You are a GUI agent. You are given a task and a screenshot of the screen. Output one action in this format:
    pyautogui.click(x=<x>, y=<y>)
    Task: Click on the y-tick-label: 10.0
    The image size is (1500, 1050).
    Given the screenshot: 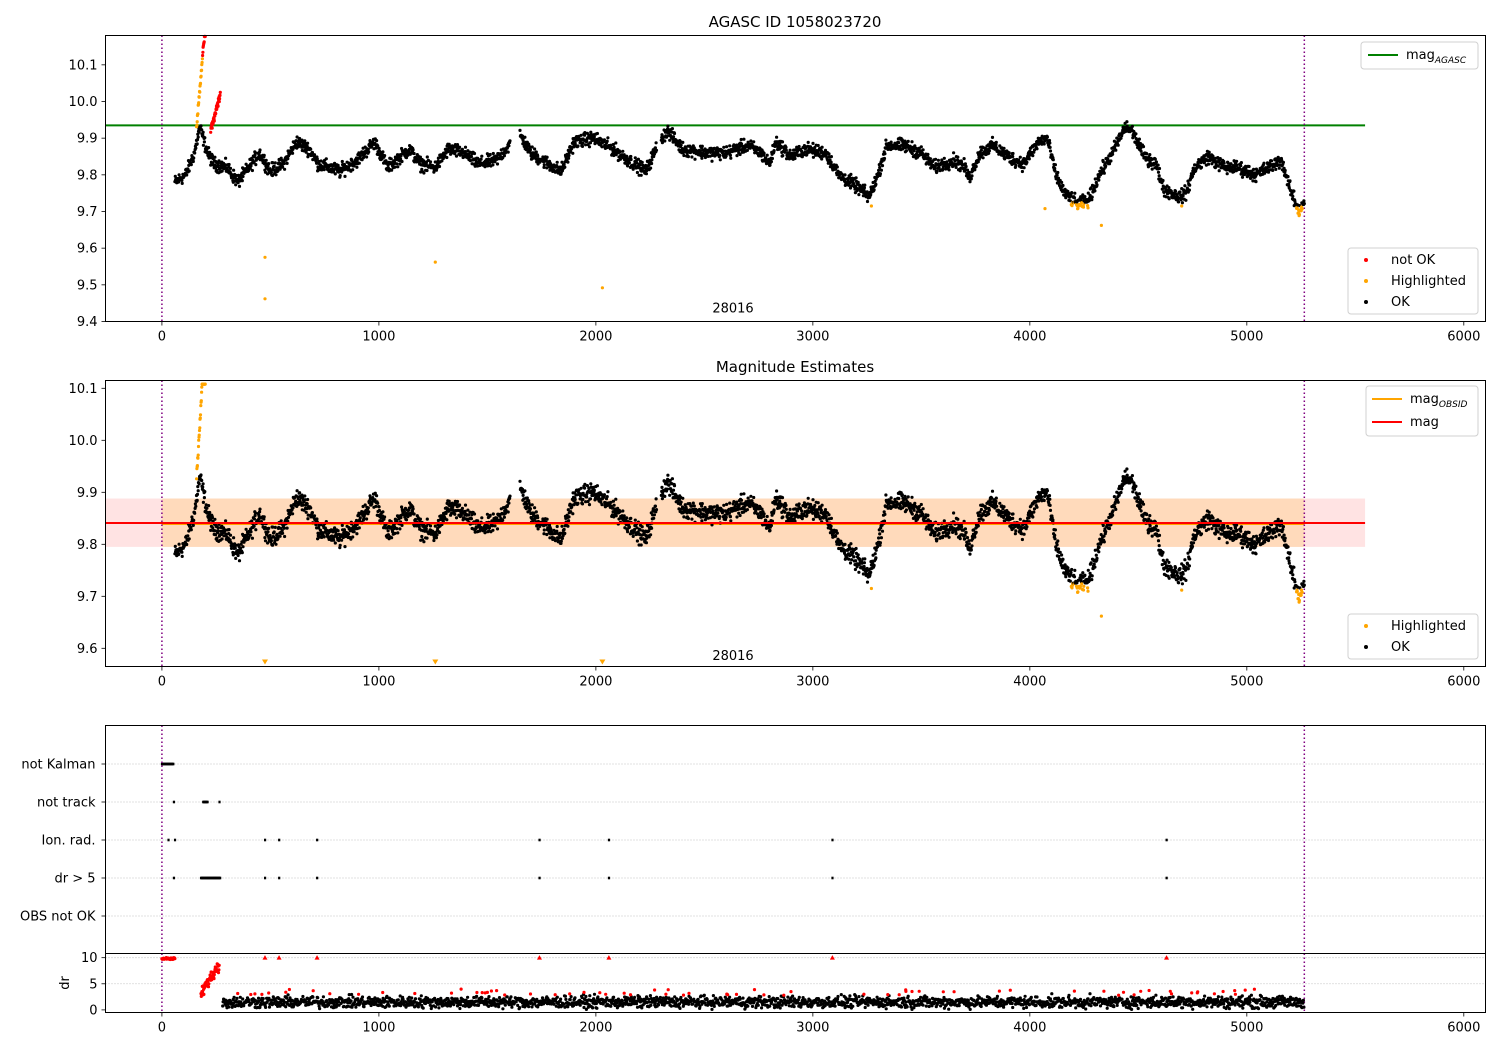 What is the action you would take?
    pyautogui.click(x=83, y=102)
    